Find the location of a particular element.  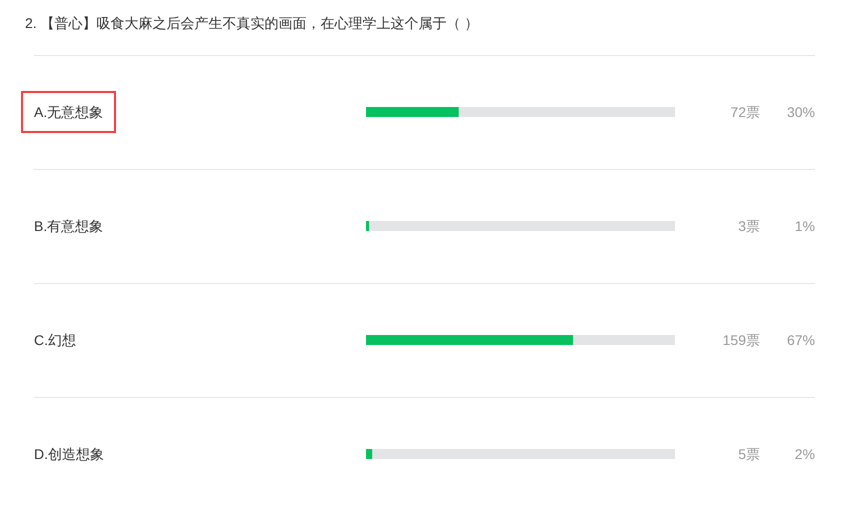

text: 159票 is located at coordinates (741, 340).